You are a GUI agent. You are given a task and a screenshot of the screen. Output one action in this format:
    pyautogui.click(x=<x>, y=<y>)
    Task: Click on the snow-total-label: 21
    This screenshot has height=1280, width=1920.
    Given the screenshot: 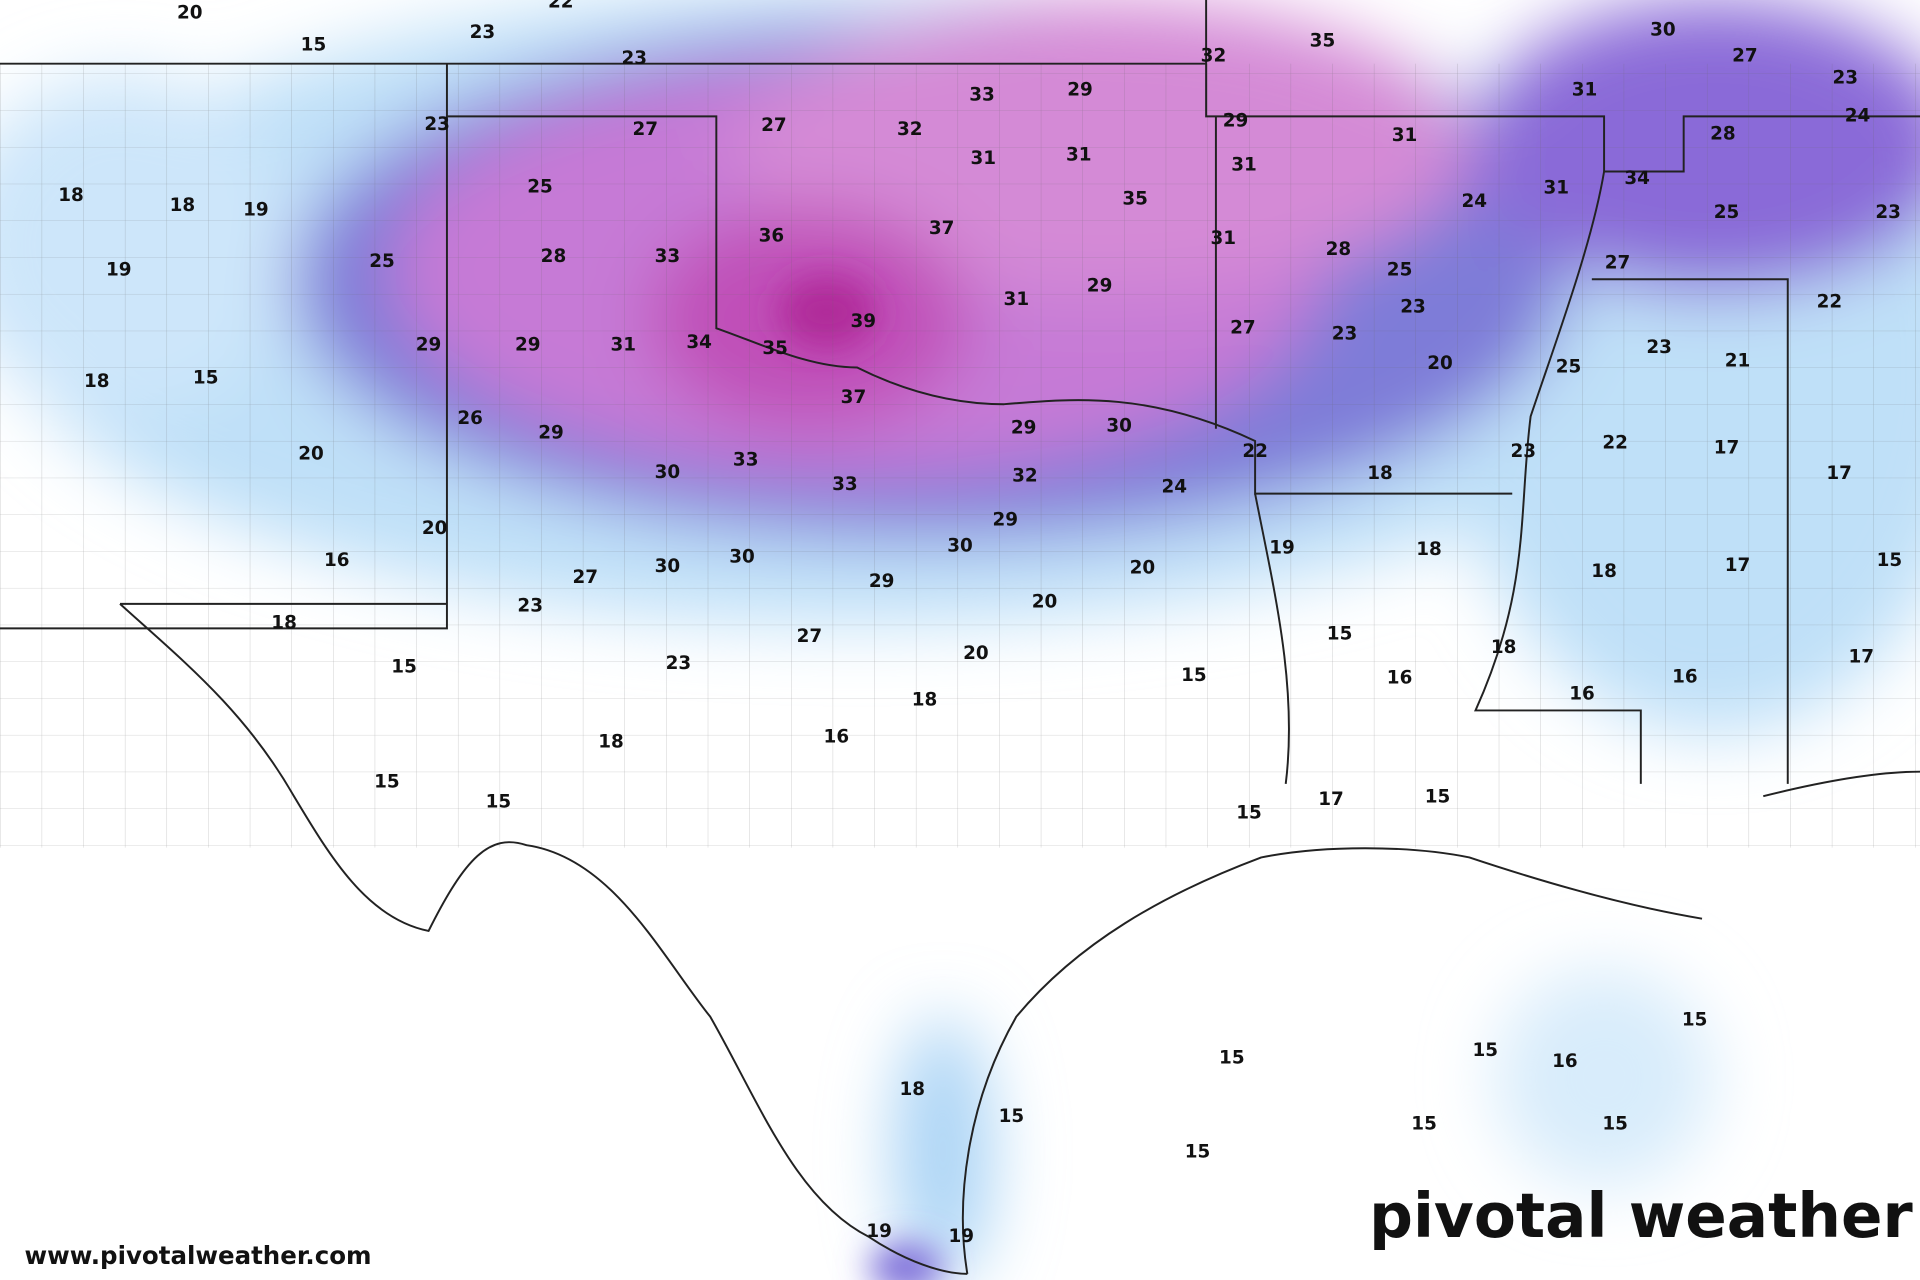 What is the action you would take?
    pyautogui.click(x=1738, y=360)
    